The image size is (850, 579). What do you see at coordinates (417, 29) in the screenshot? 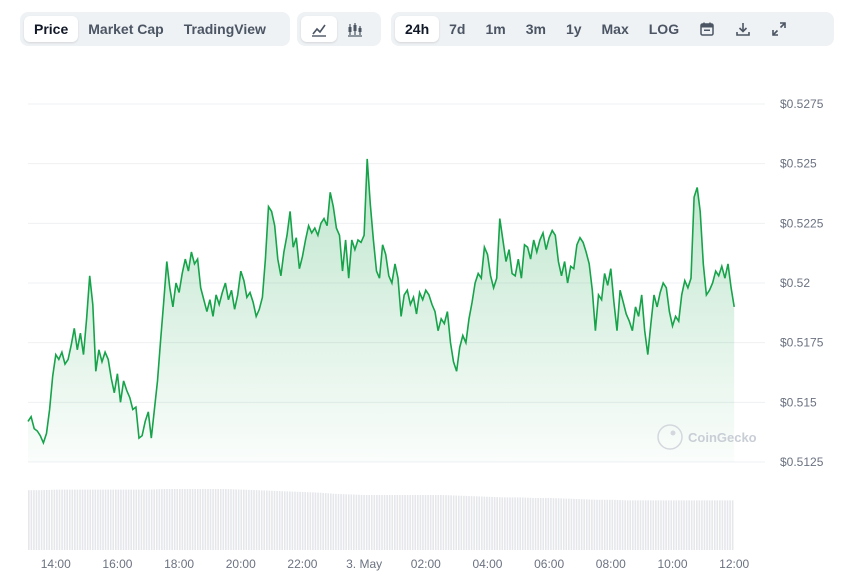
I see `range-24h: 24h` at bounding box center [417, 29].